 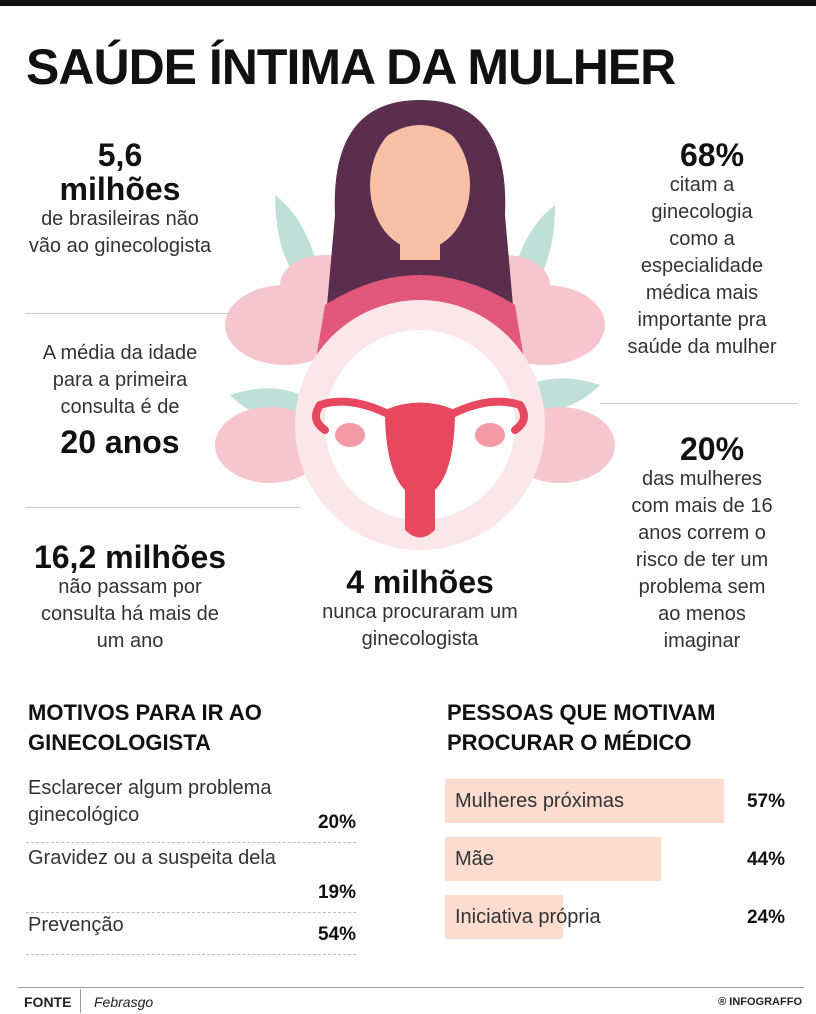 What do you see at coordinates (581, 727) in the screenshot?
I see `people-title: PESSOAS QUE MOTIVAM PROCURAR O MÉDICO` at bounding box center [581, 727].